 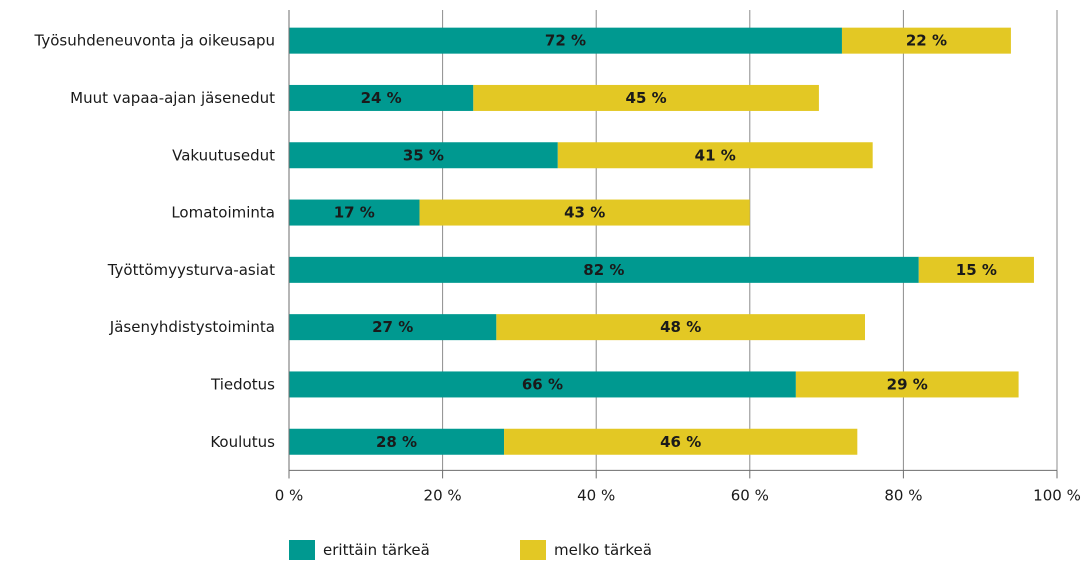 I want to click on data-label-s1-r6: 29 %, so click(x=907, y=384).